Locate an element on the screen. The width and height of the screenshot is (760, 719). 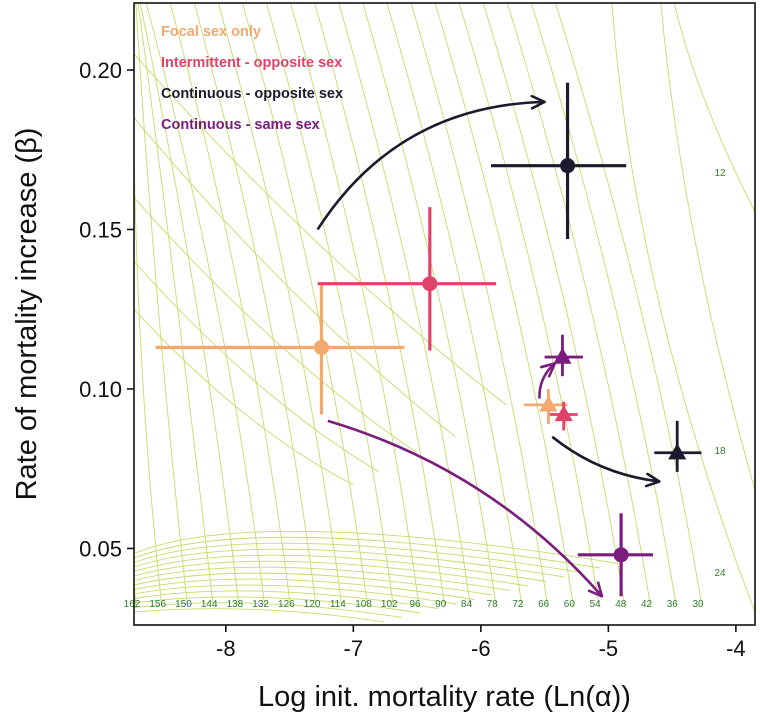
contour-label: 84 is located at coordinates (467, 604).